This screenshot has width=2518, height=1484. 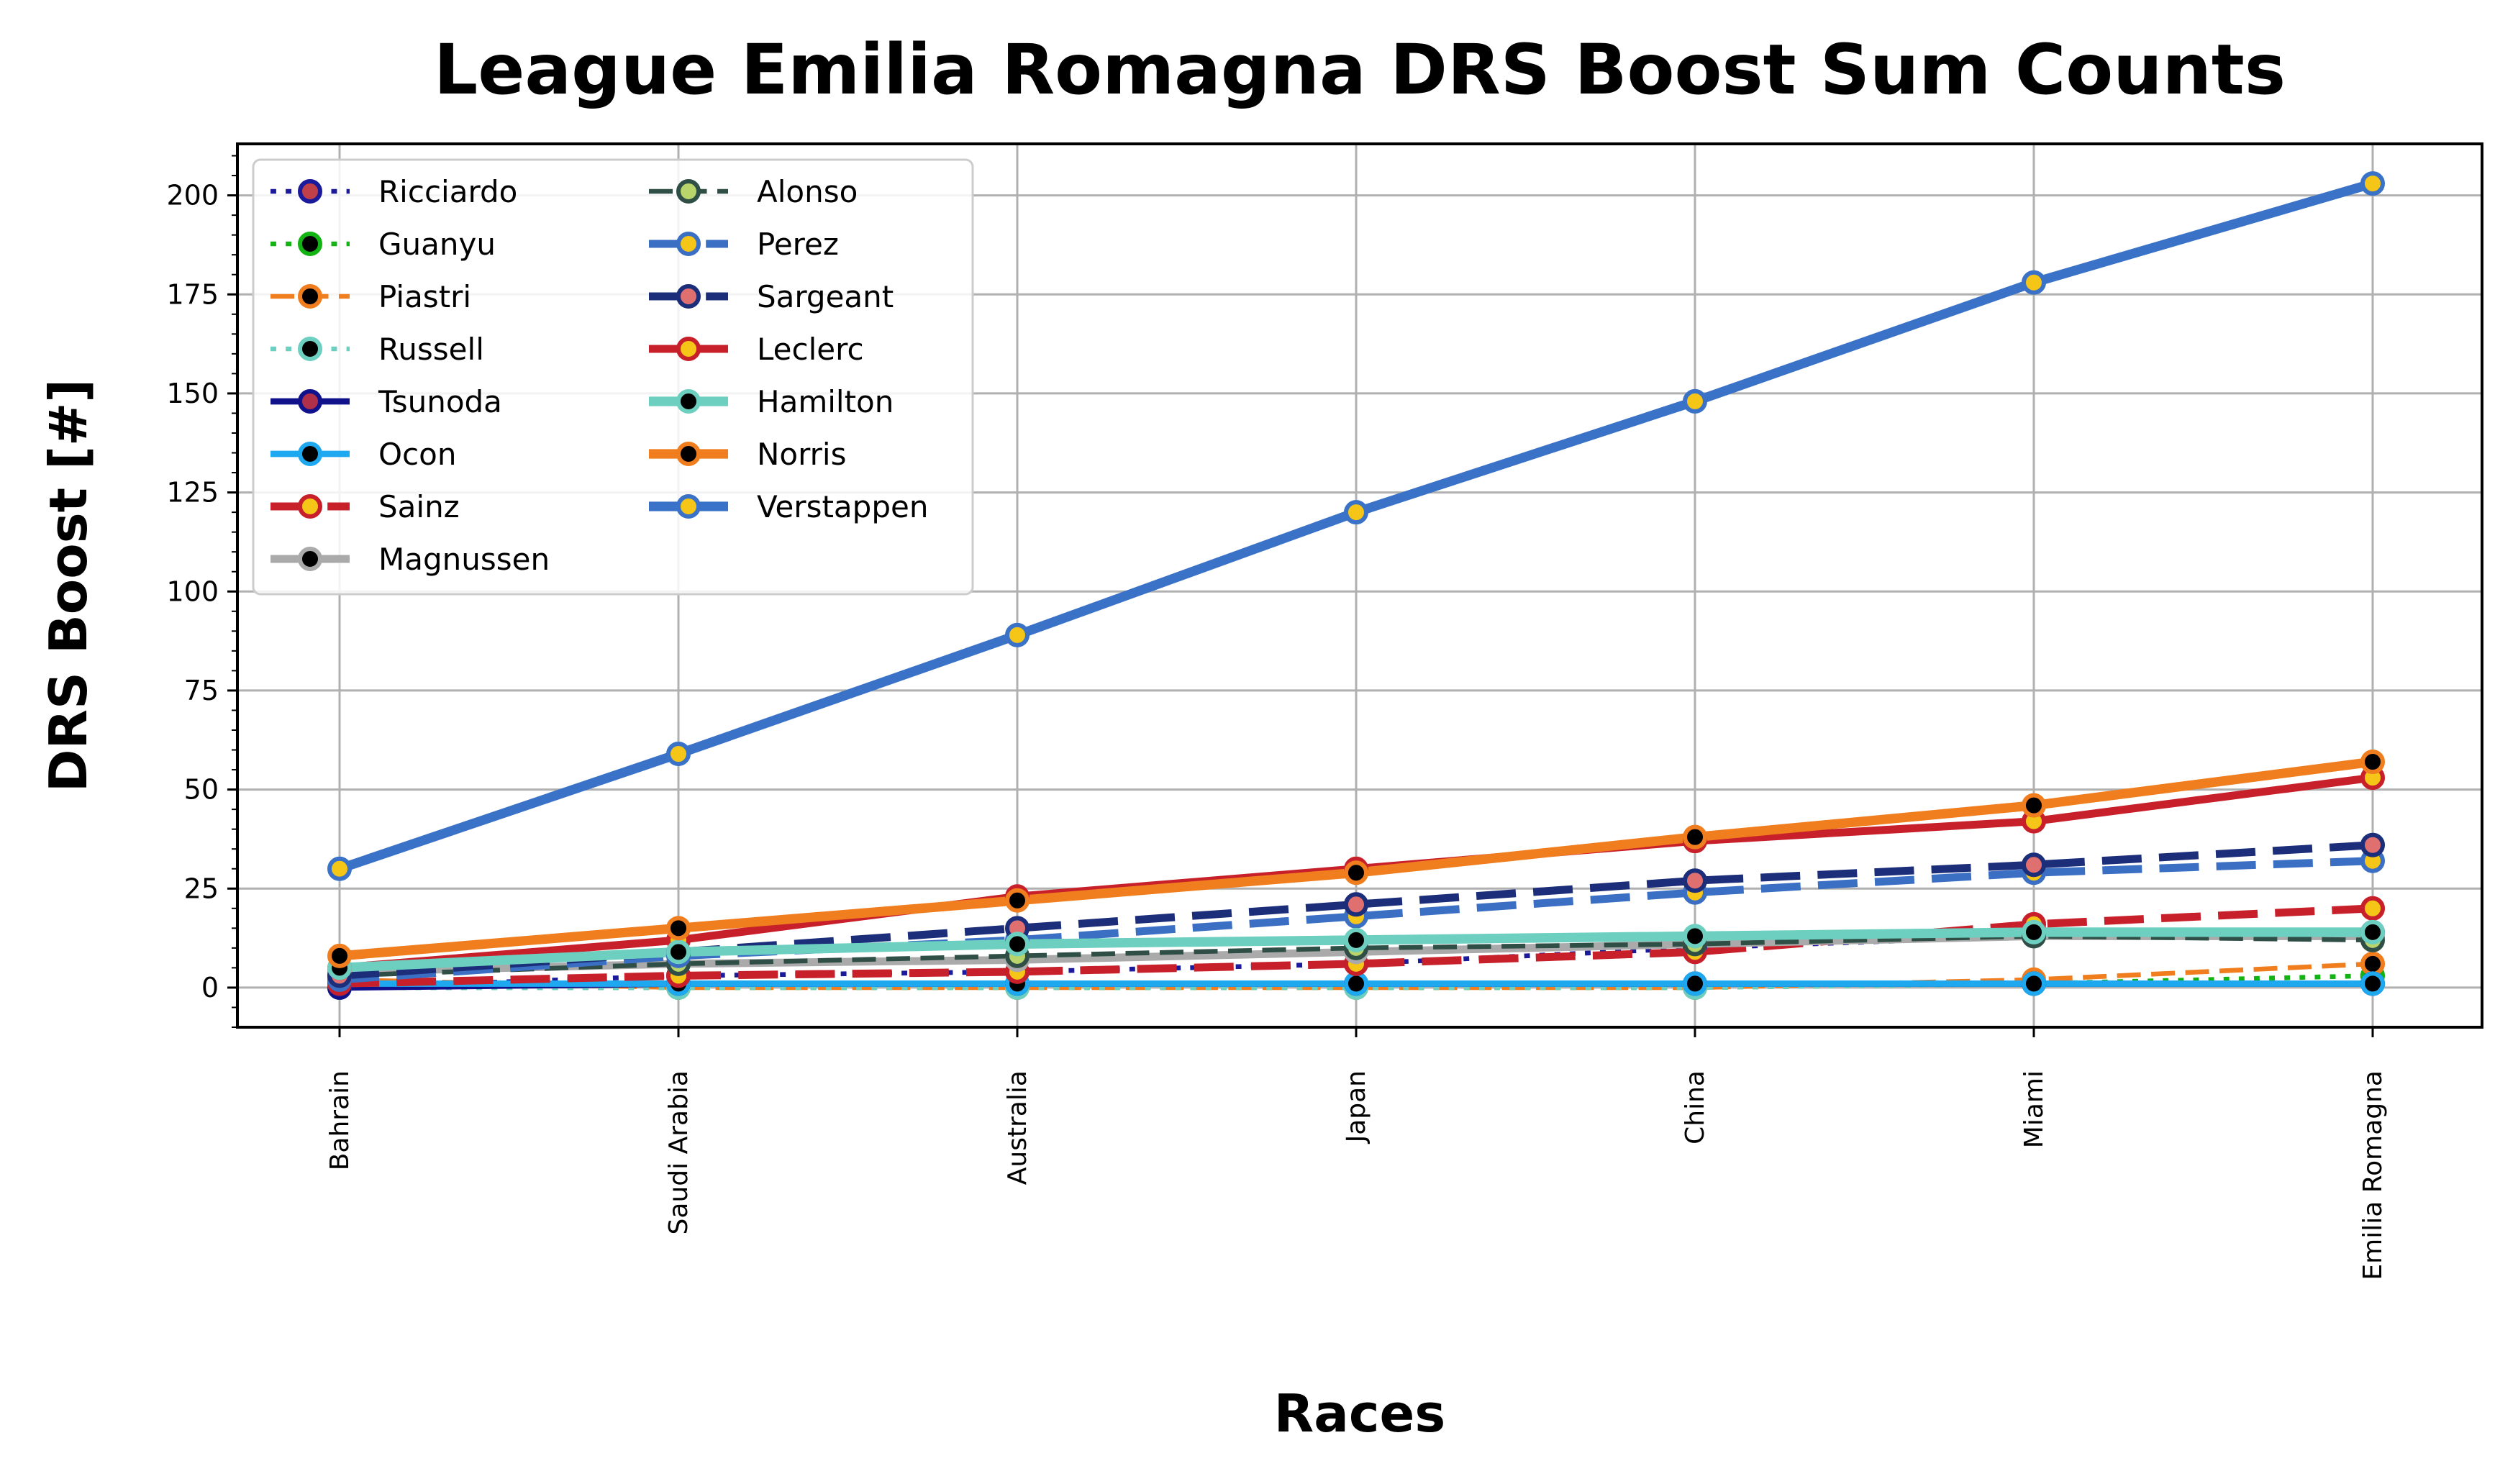 What do you see at coordinates (825, 402) in the screenshot?
I see `legend-label: Hamilton` at bounding box center [825, 402].